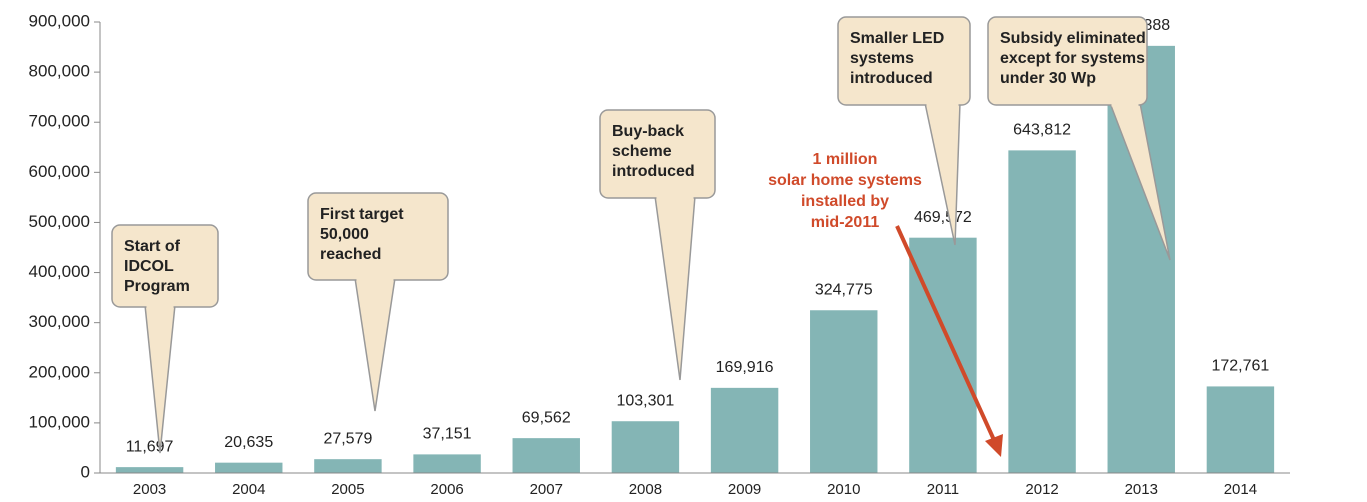 This screenshot has width=1367, height=502. I want to click on x-tick-label: 2004, so click(248, 489).